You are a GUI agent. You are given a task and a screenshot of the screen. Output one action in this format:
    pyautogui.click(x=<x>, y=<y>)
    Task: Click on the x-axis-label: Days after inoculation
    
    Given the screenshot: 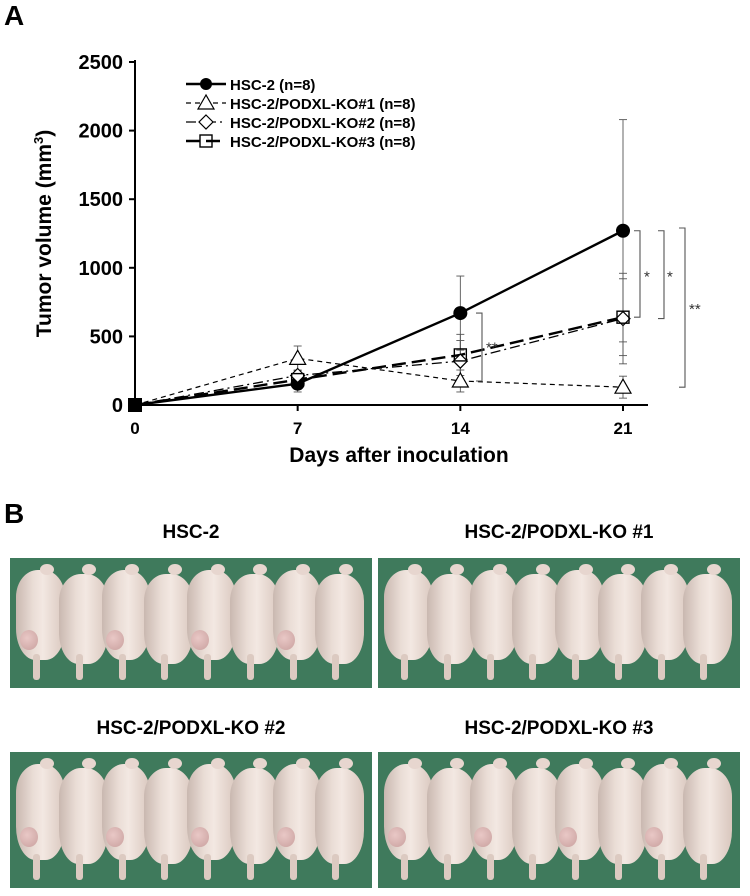 What is the action you would take?
    pyautogui.click(x=398, y=455)
    